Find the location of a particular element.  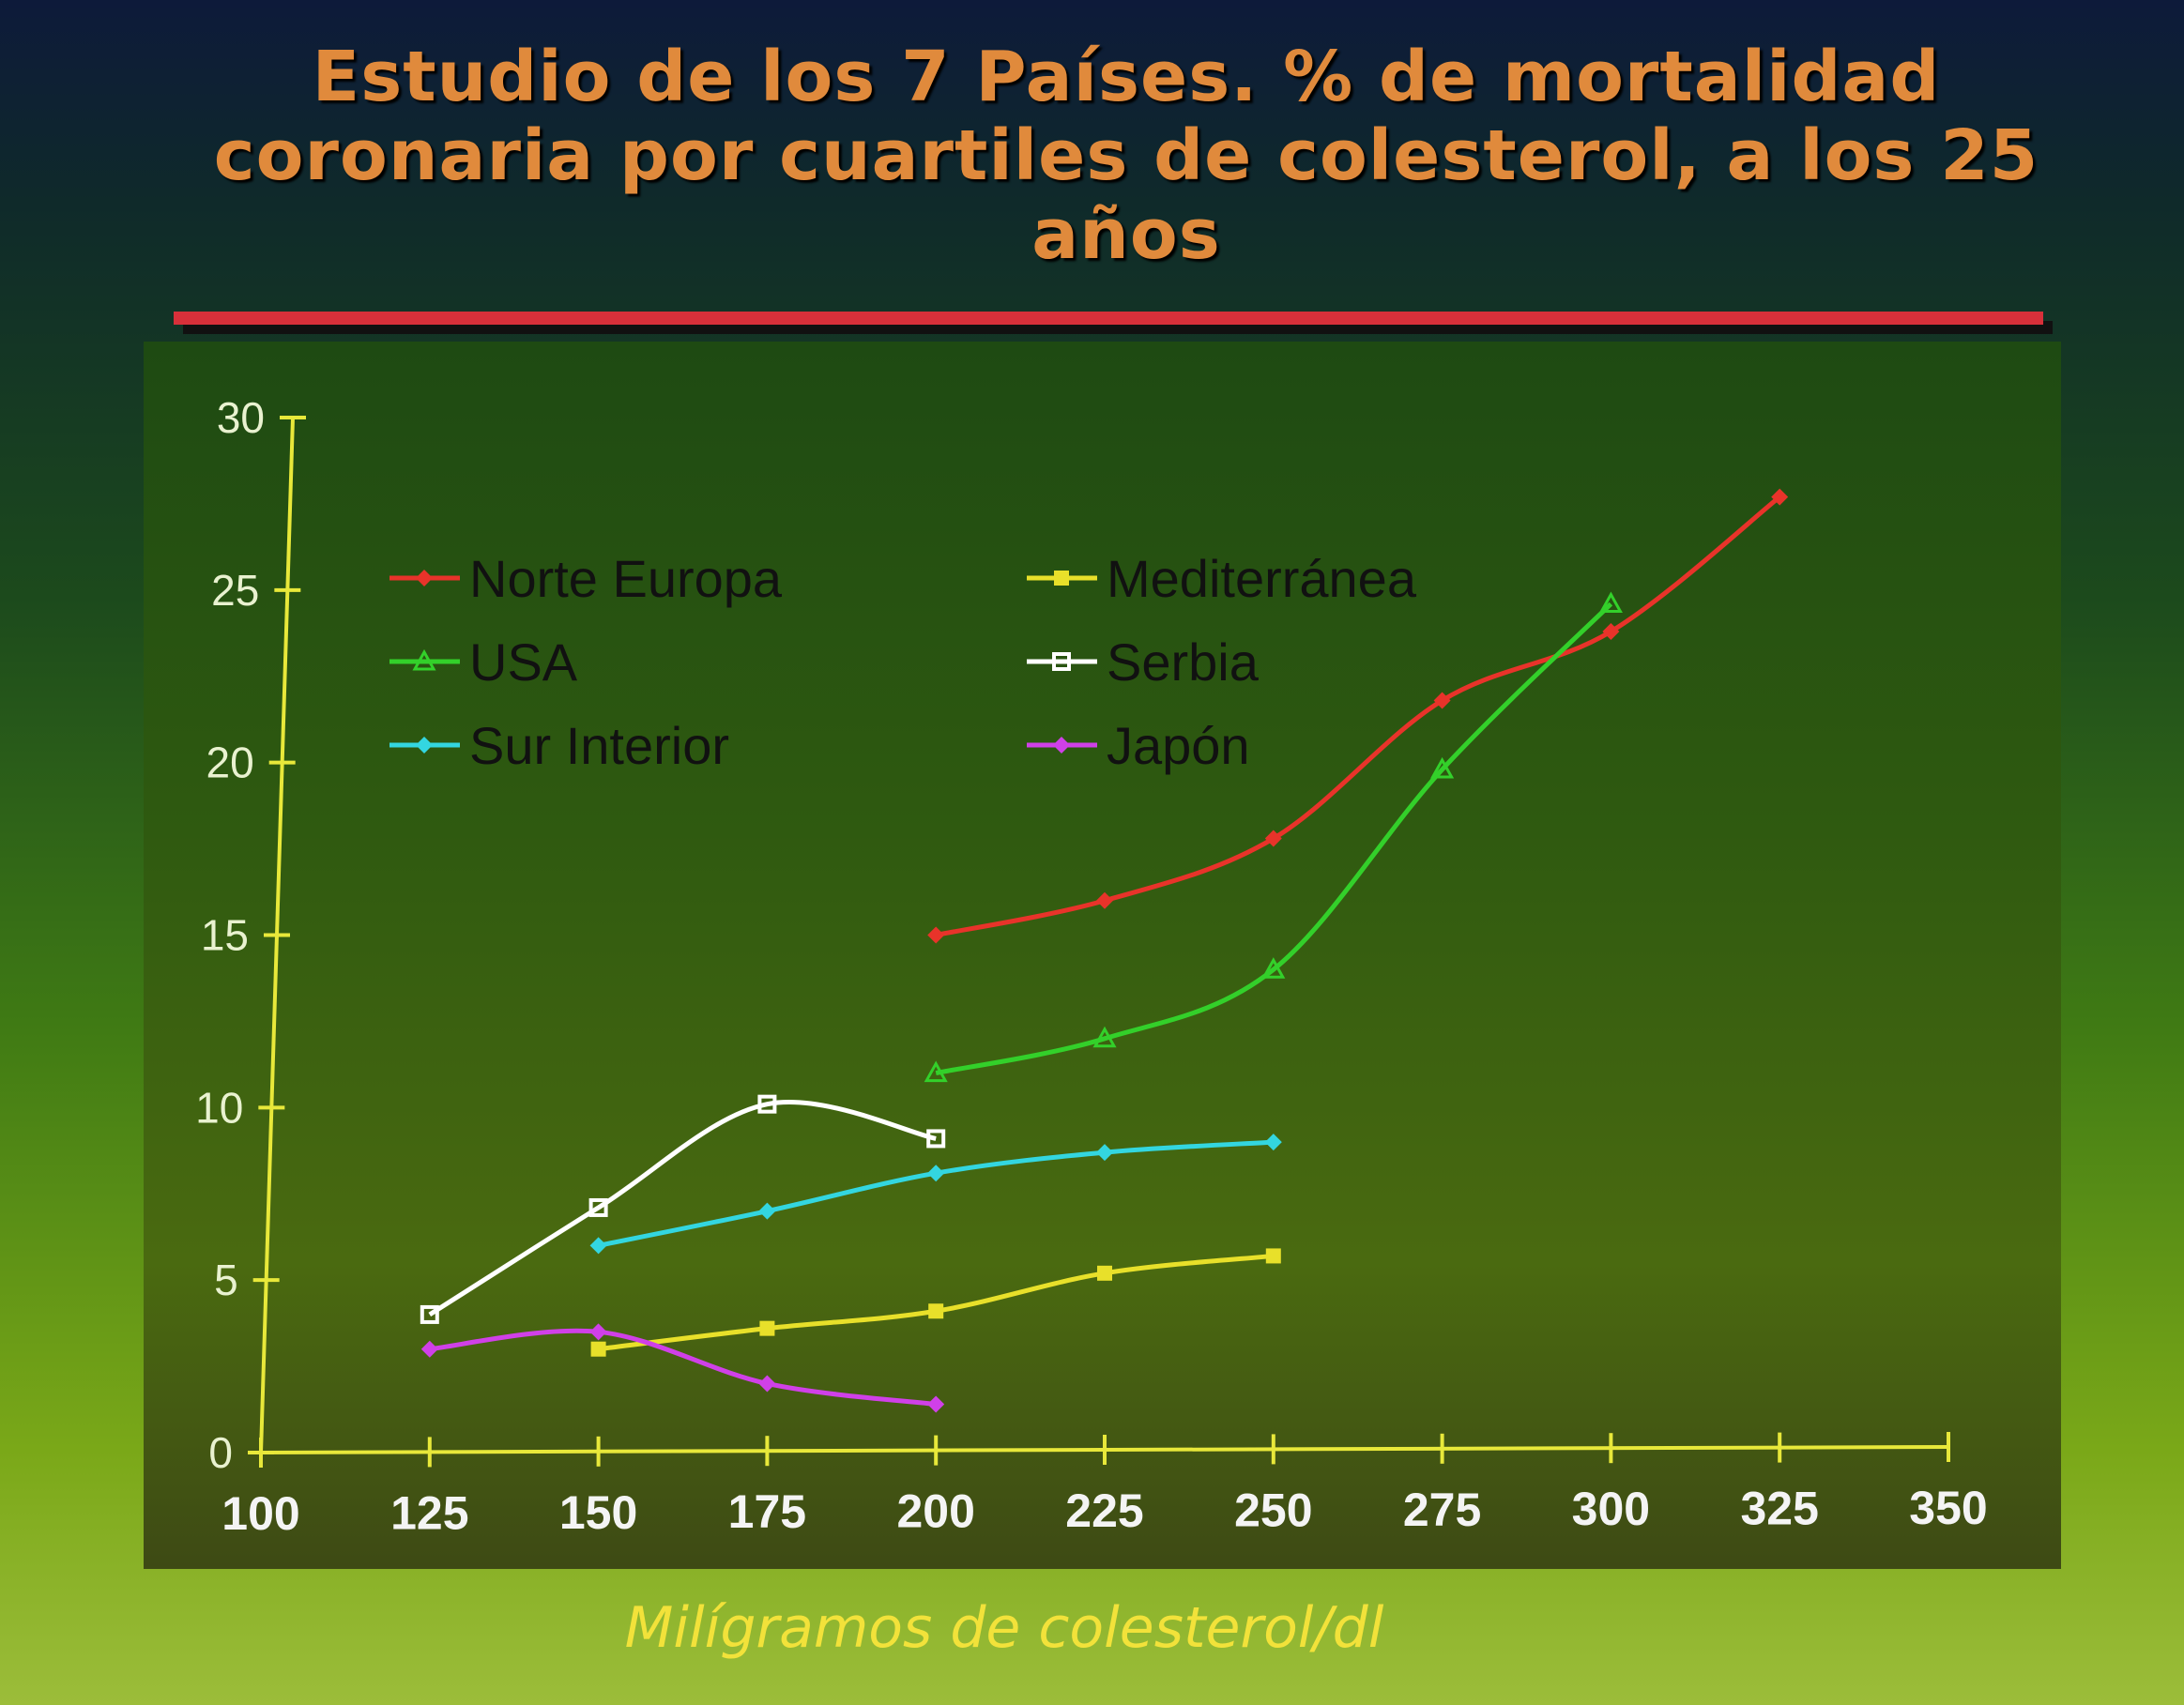

y-tick-label: 15 is located at coordinates (225, 935).